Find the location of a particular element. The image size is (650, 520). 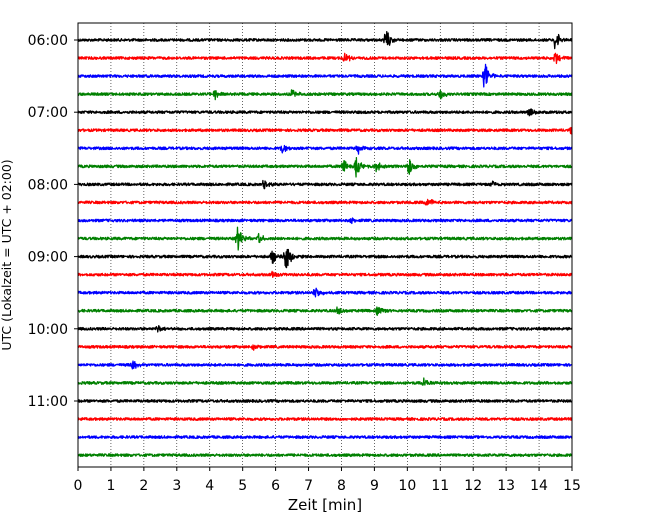

trace-06:30 is located at coordinates (325, 75).